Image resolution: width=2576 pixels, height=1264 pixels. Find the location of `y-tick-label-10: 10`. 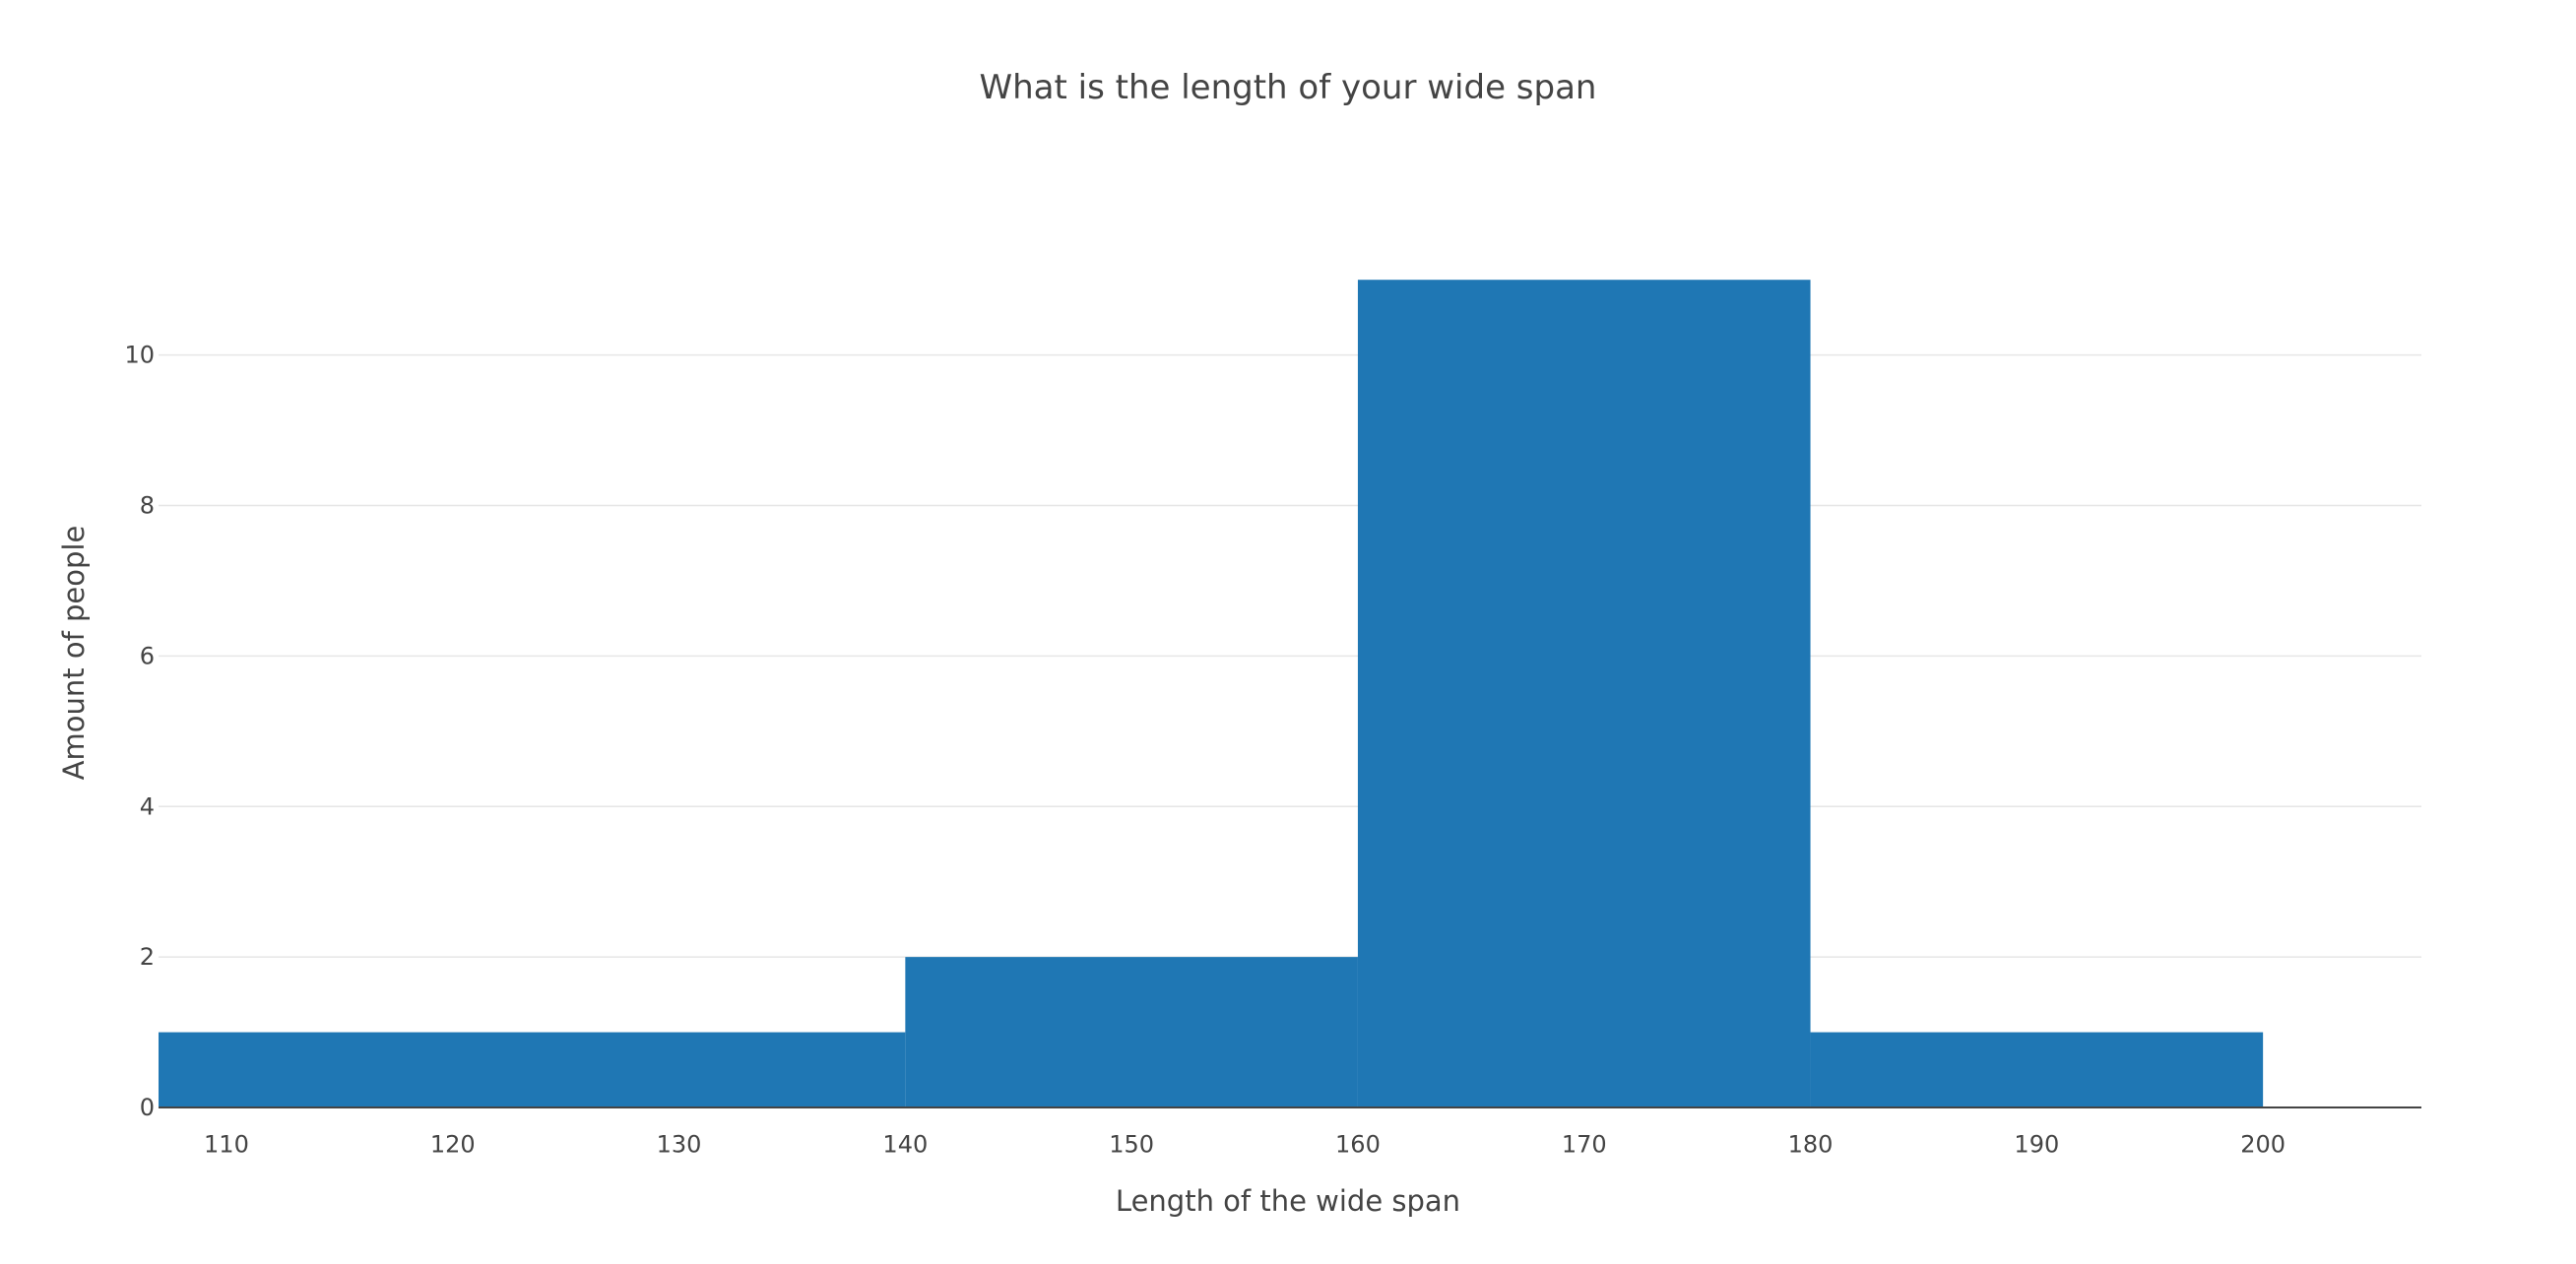

y-tick-label-10: 10 is located at coordinates (139, 356).